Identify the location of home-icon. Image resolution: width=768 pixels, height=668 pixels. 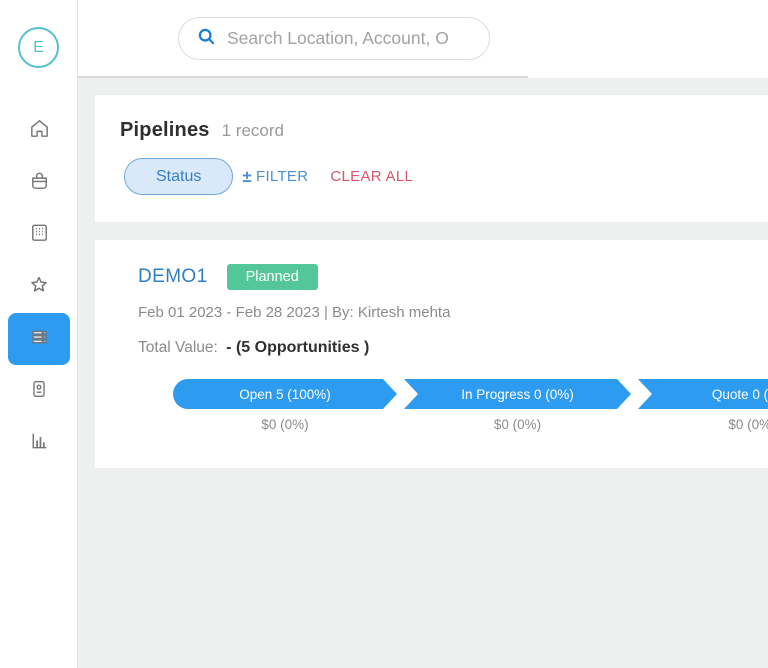
(39, 131).